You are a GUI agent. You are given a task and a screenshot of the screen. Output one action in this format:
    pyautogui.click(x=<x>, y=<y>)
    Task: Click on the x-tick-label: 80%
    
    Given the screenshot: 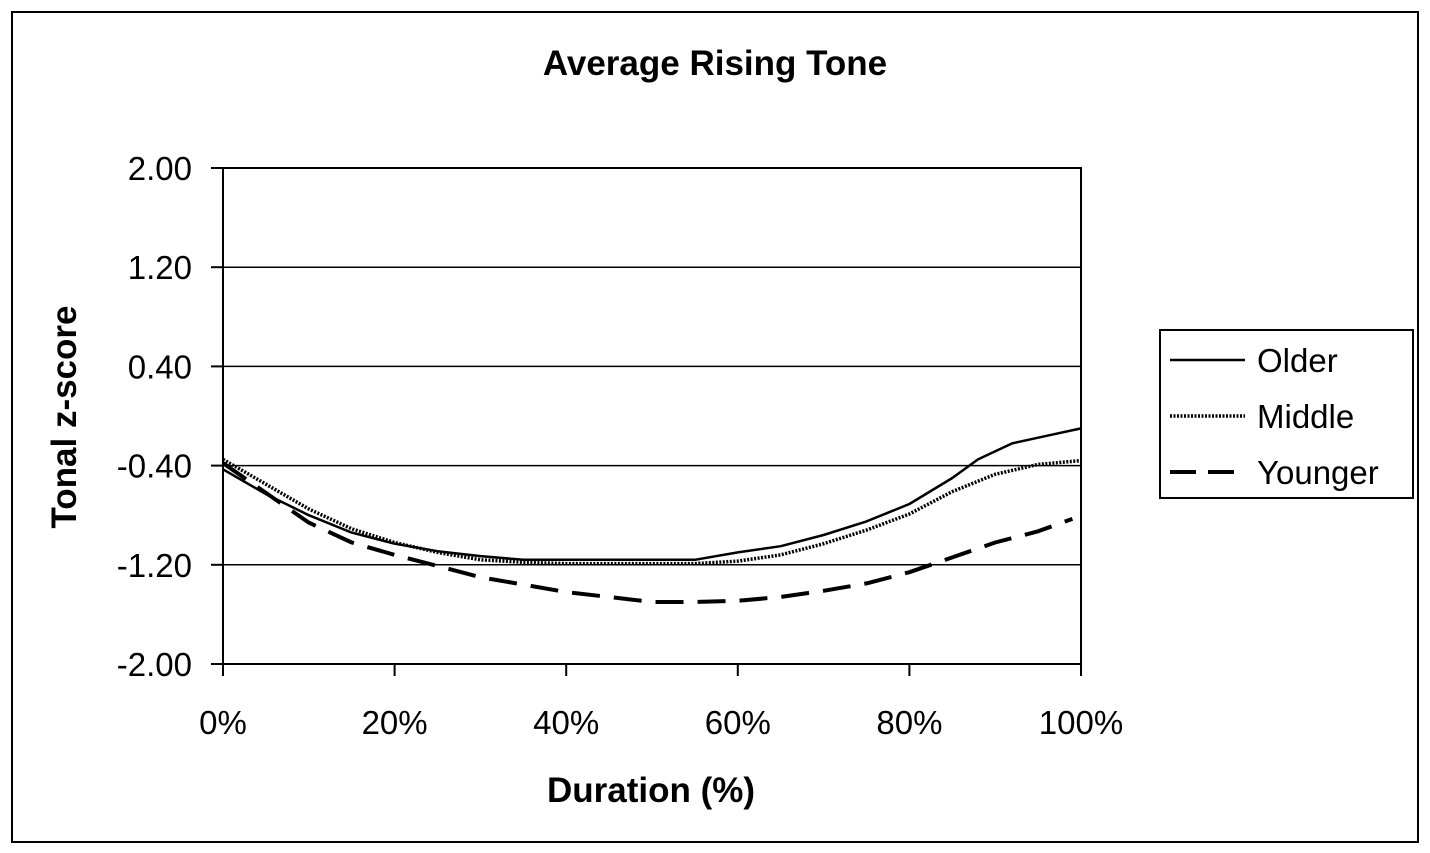 What is the action you would take?
    pyautogui.click(x=909, y=722)
    